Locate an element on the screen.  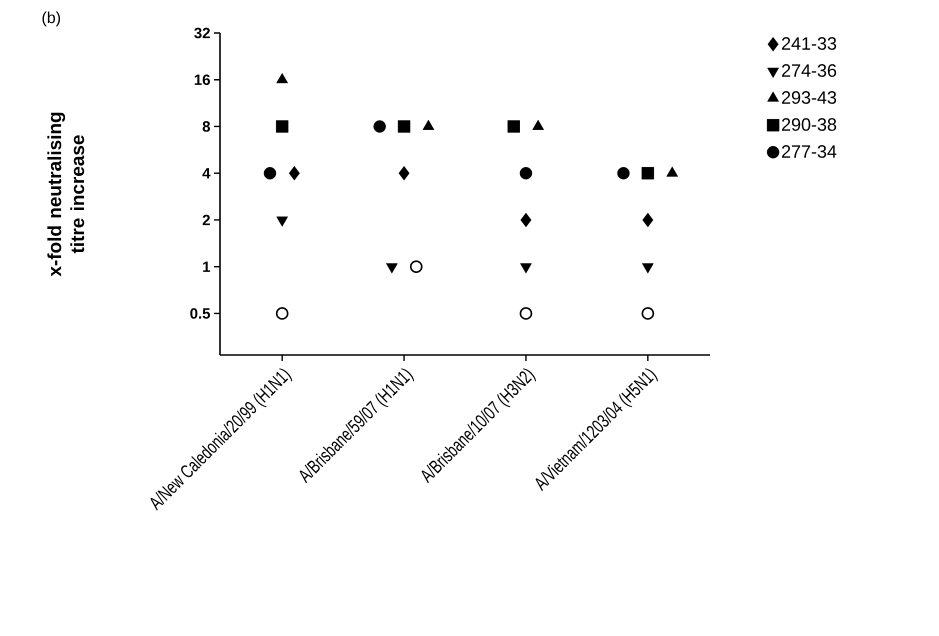
legend-label: 274-36 is located at coordinates (809, 70).